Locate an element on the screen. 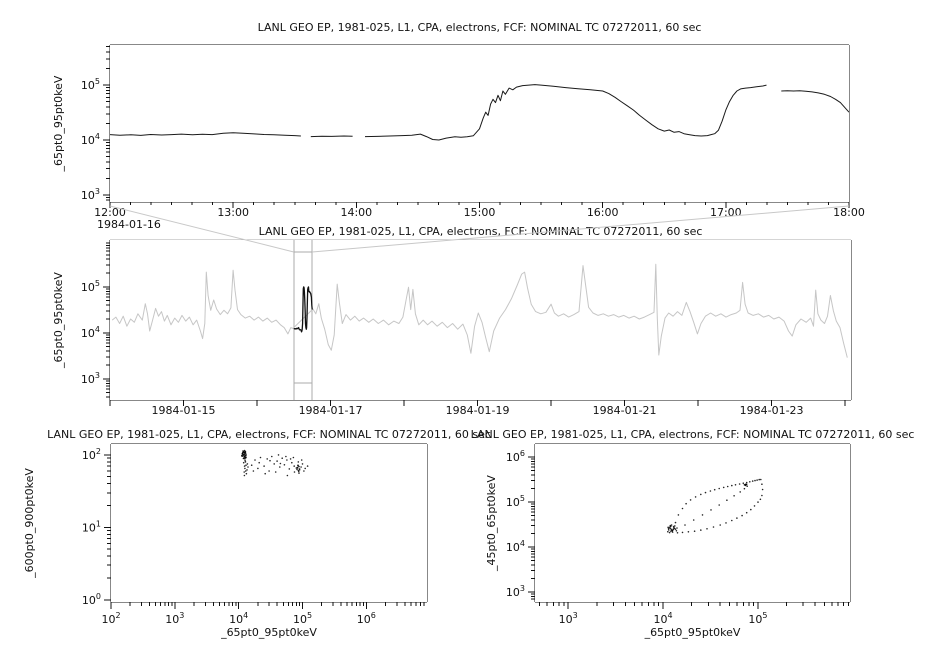  x-tick-label: 1984-01-15 is located at coordinates (184, 410).